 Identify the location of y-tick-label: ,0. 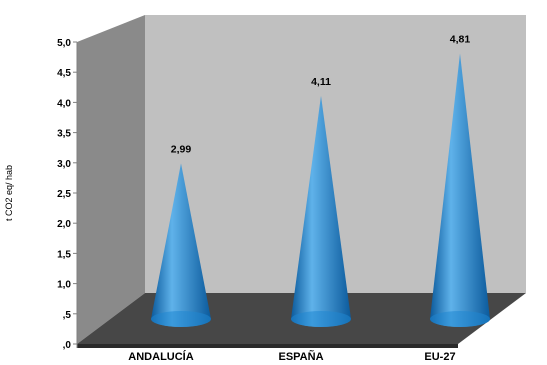
(67, 345).